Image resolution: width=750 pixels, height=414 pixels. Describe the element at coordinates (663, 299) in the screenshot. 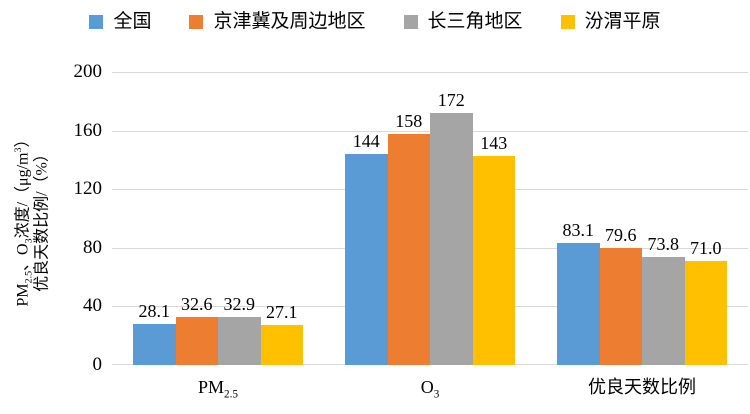

I see `bar-category2-series2: 73.8` at that location.